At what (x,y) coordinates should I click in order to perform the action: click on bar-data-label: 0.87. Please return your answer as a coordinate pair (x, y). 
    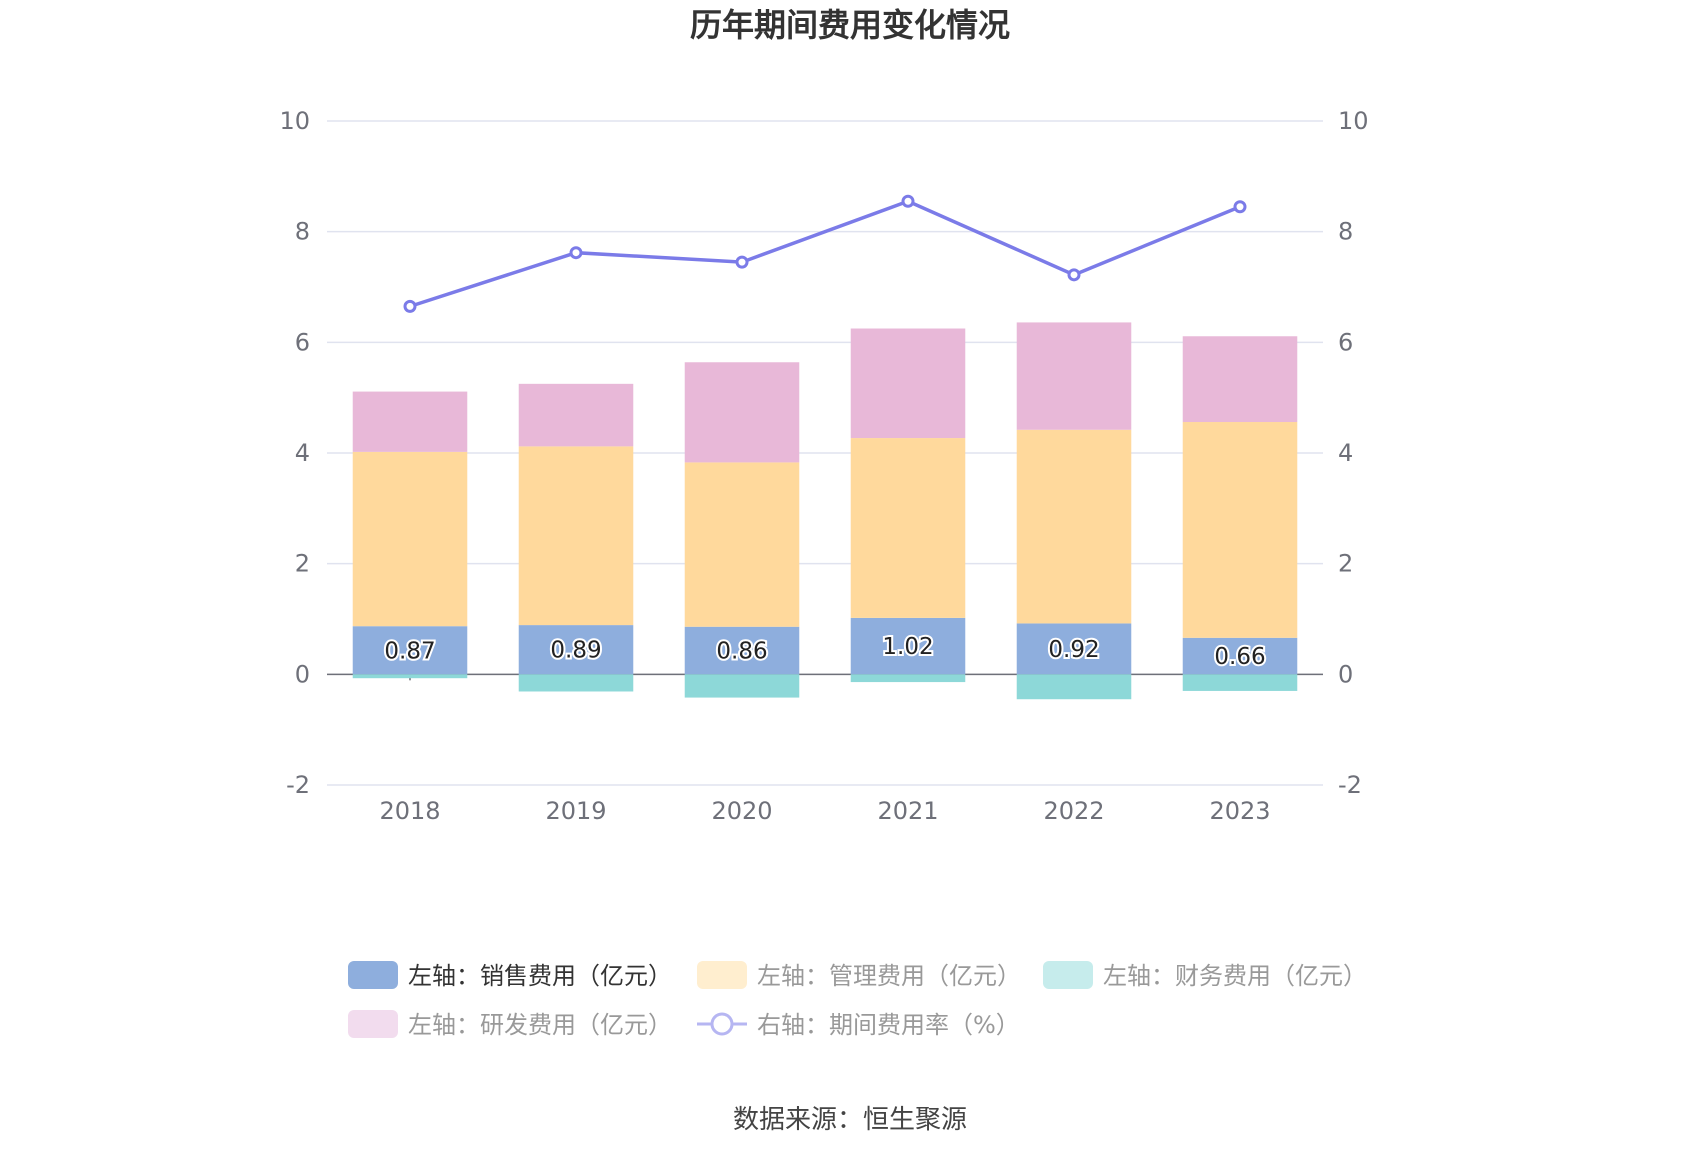
    Looking at the image, I should click on (409, 651).